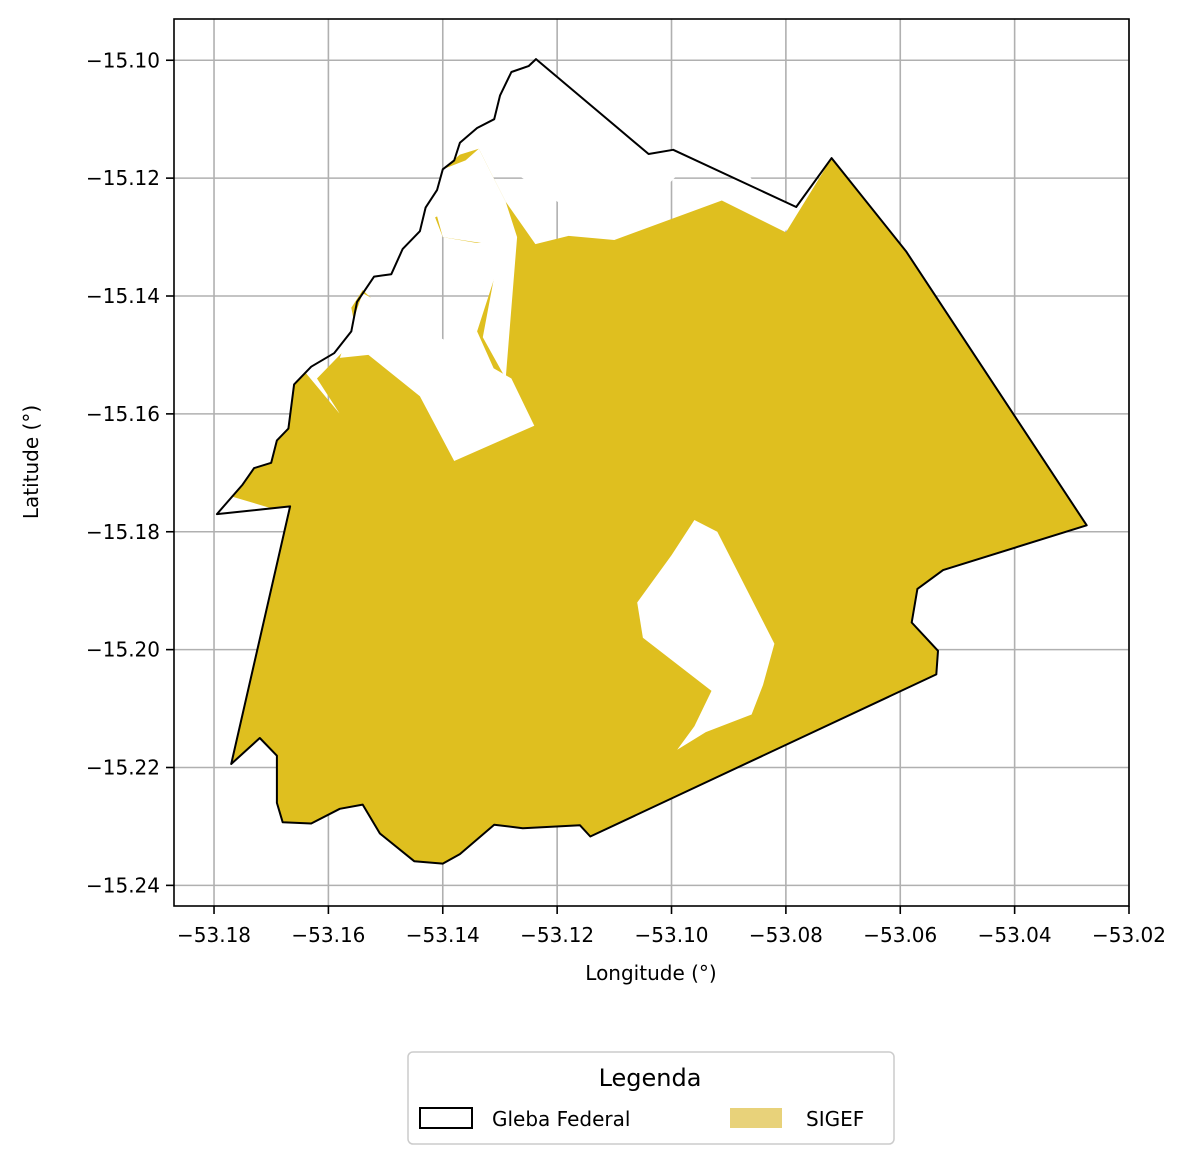 This screenshot has width=1193, height=1163. Describe the element at coordinates (557, 935) in the screenshot. I see `x-tick-label-3: −53.12` at that location.